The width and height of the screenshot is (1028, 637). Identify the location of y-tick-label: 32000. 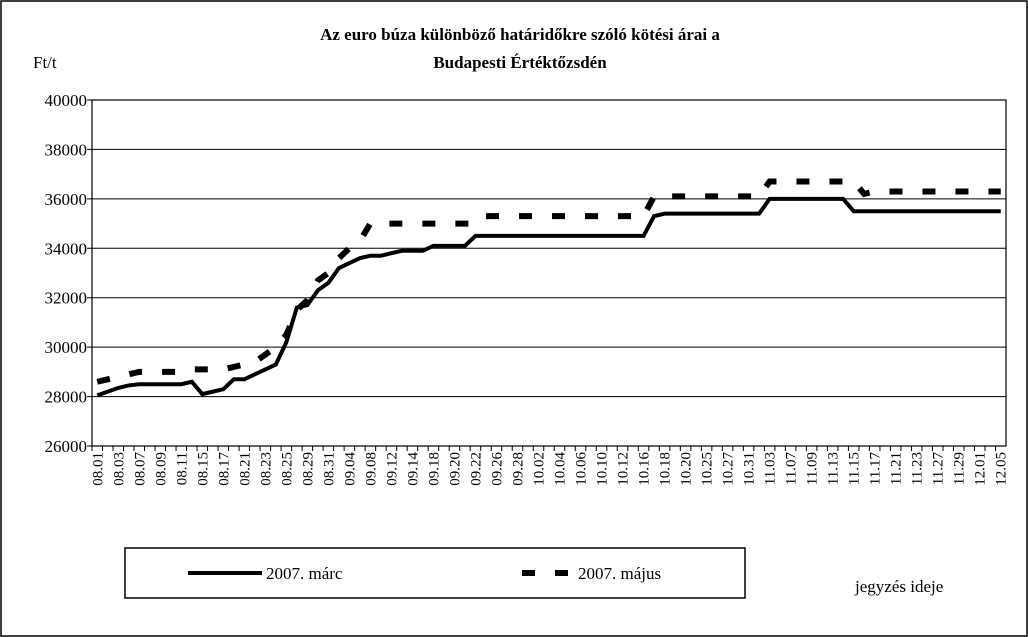
(66, 298).